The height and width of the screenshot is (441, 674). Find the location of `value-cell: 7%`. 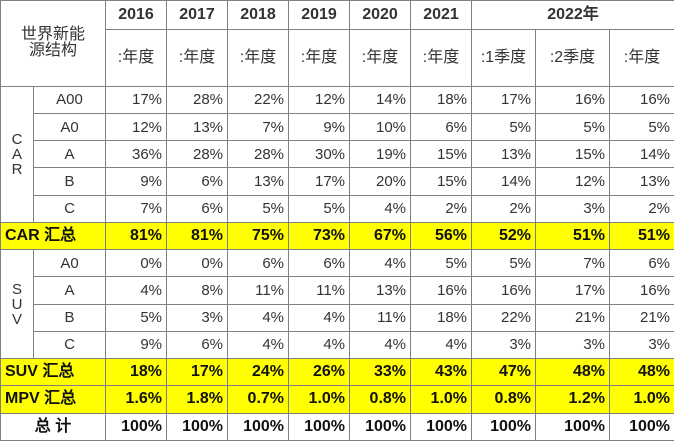

value-cell: 7% is located at coordinates (136, 208).